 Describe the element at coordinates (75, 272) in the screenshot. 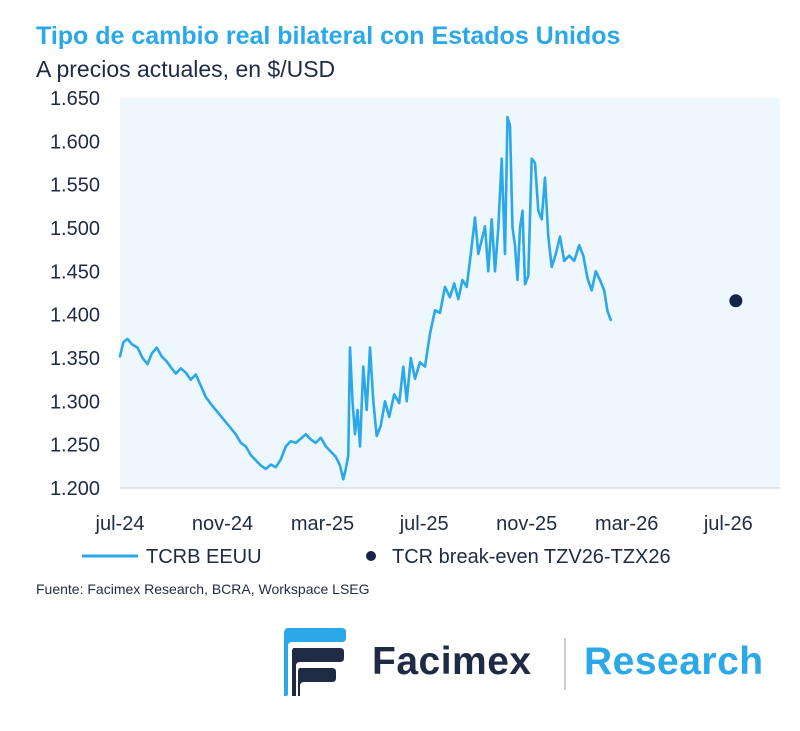

I see `y-tick-label: 1.450` at that location.